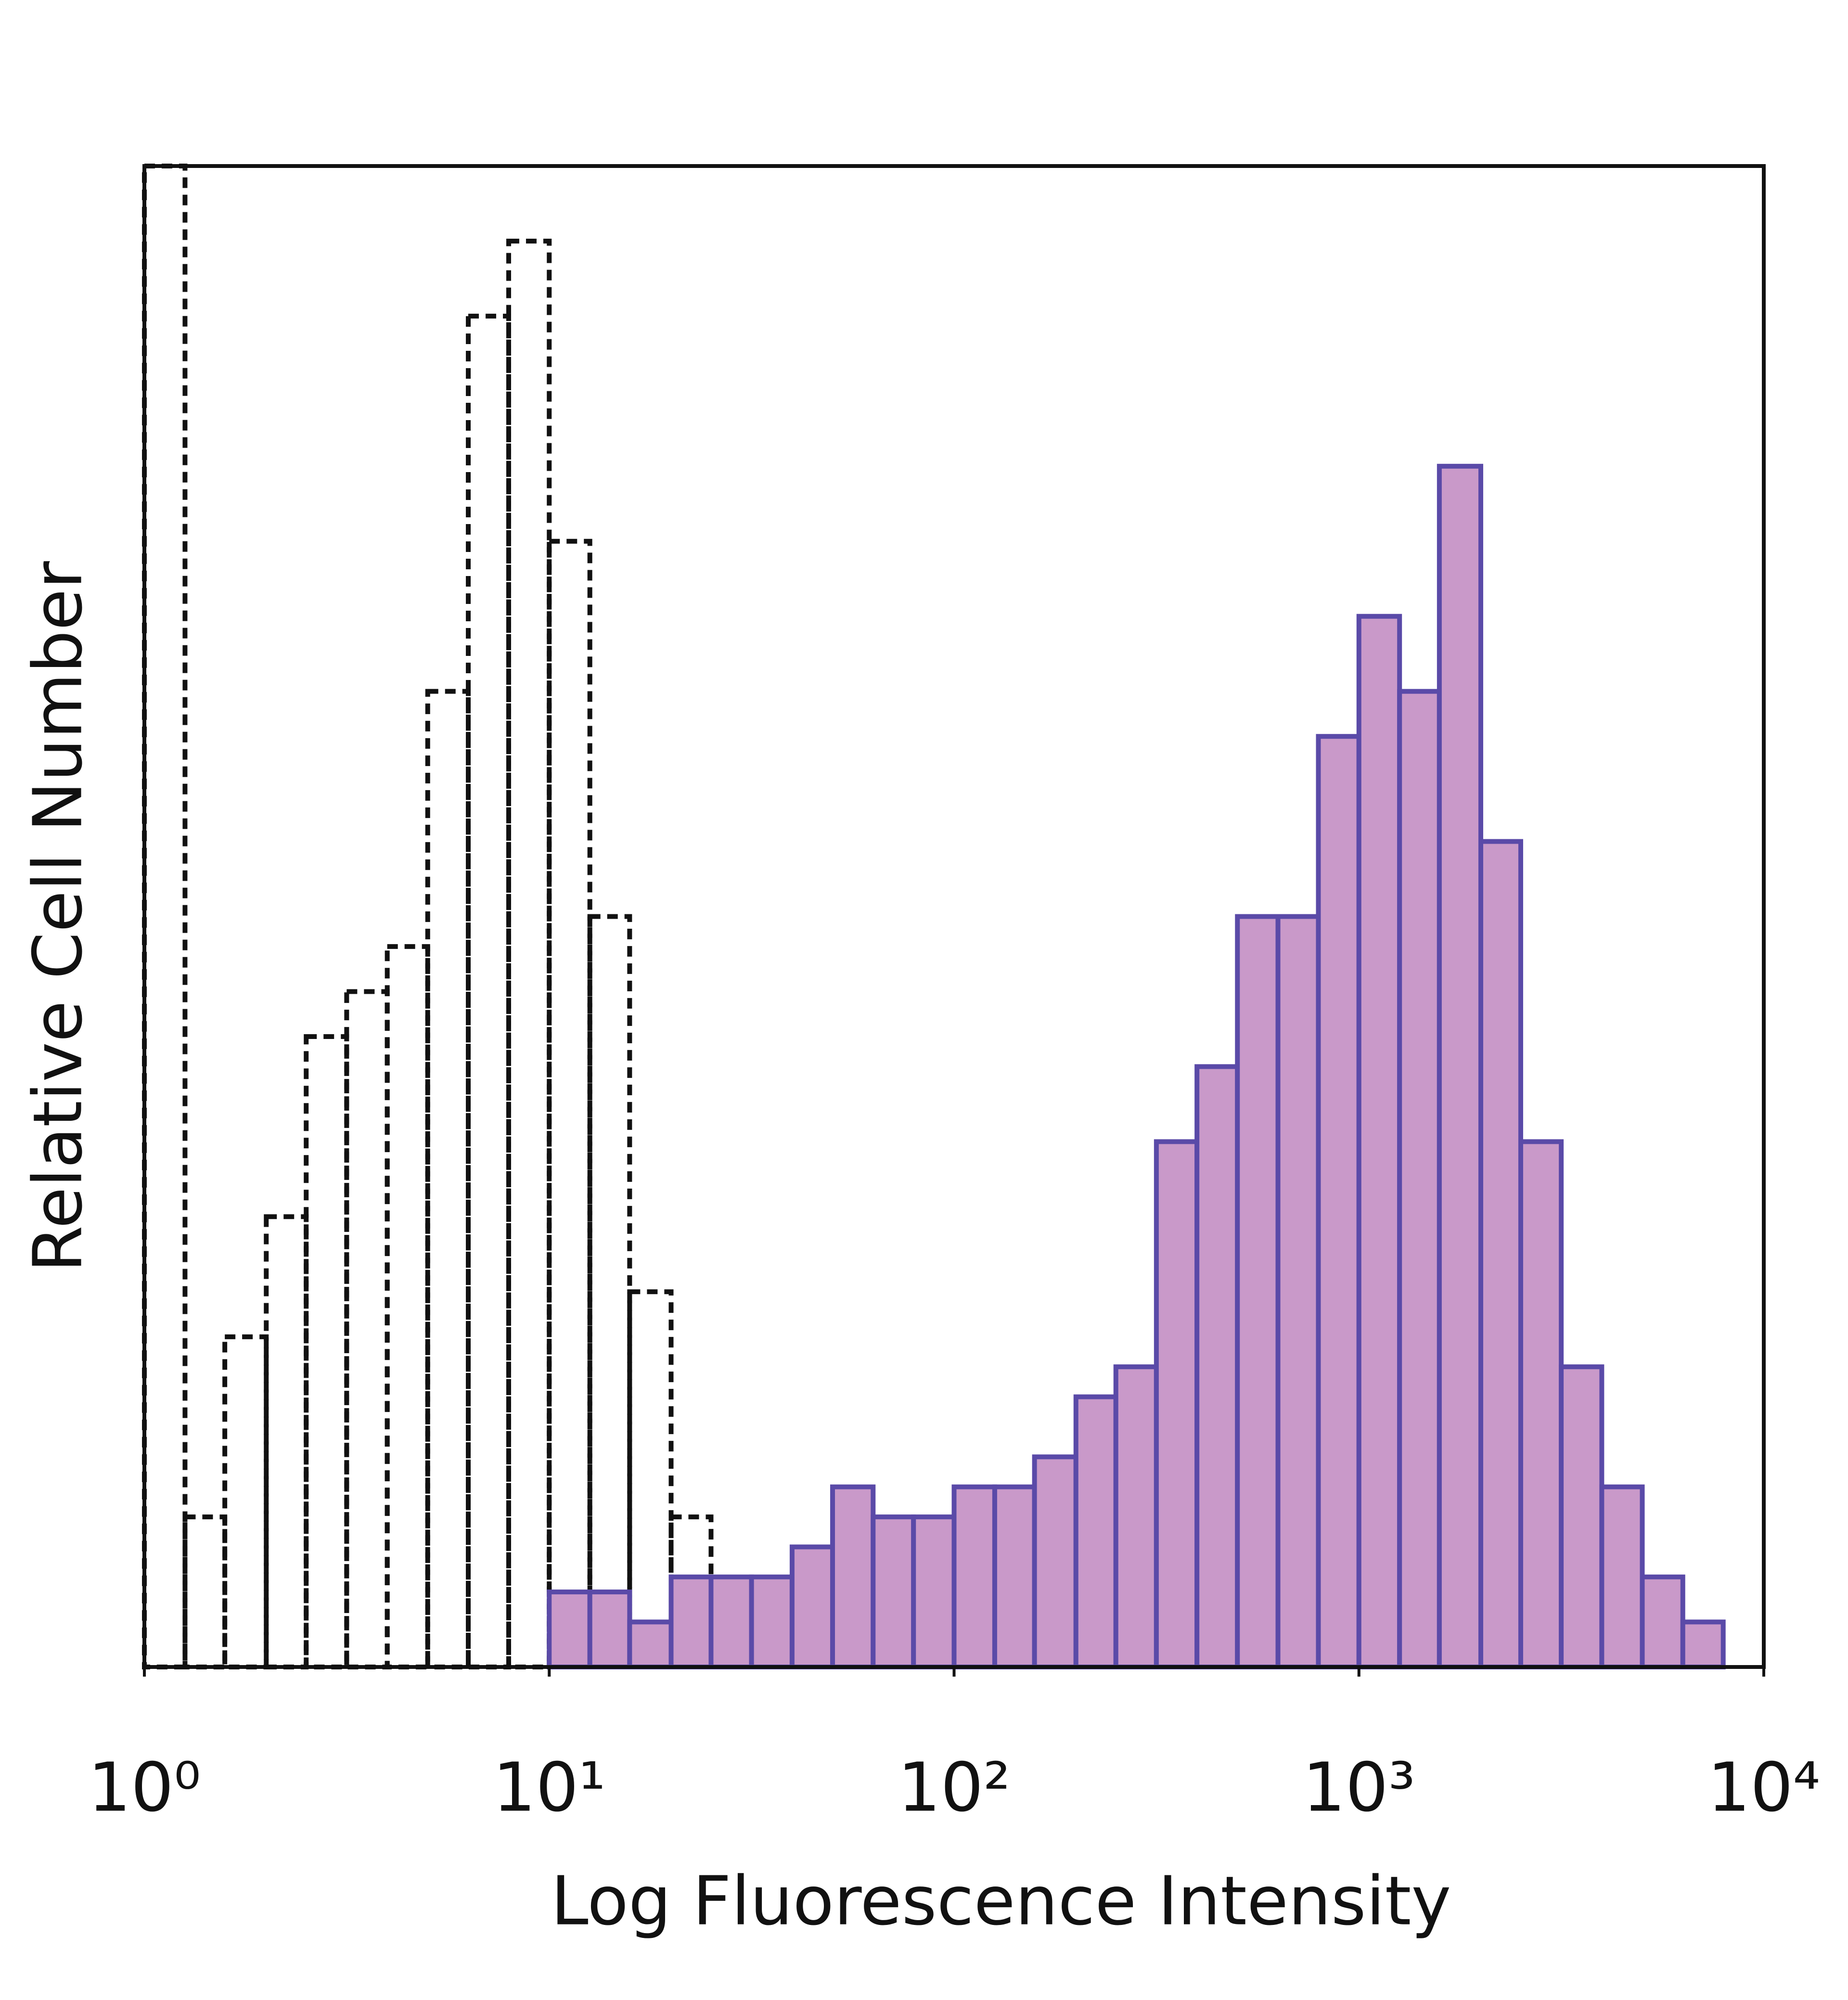  What do you see at coordinates (58, 916) in the screenshot?
I see `y-axis-label: Relative Cell Number` at bounding box center [58, 916].